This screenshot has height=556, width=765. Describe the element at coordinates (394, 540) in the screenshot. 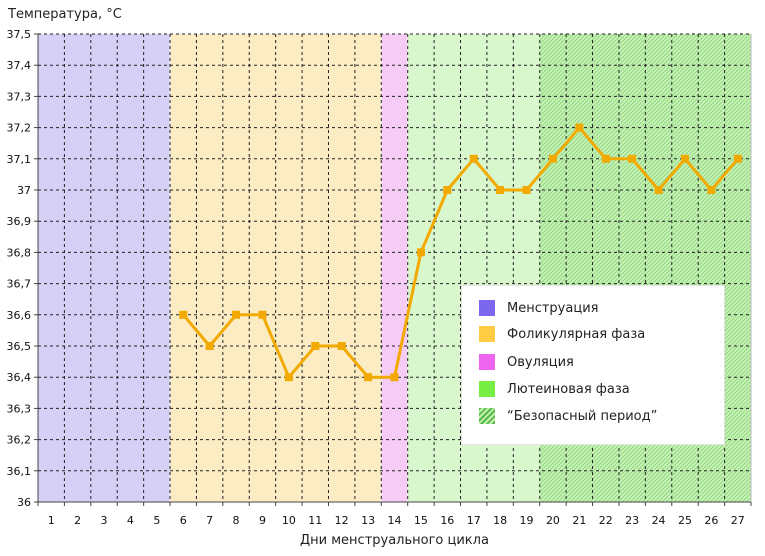

I see `x-axis-title: Дни менструального цикла` at that location.